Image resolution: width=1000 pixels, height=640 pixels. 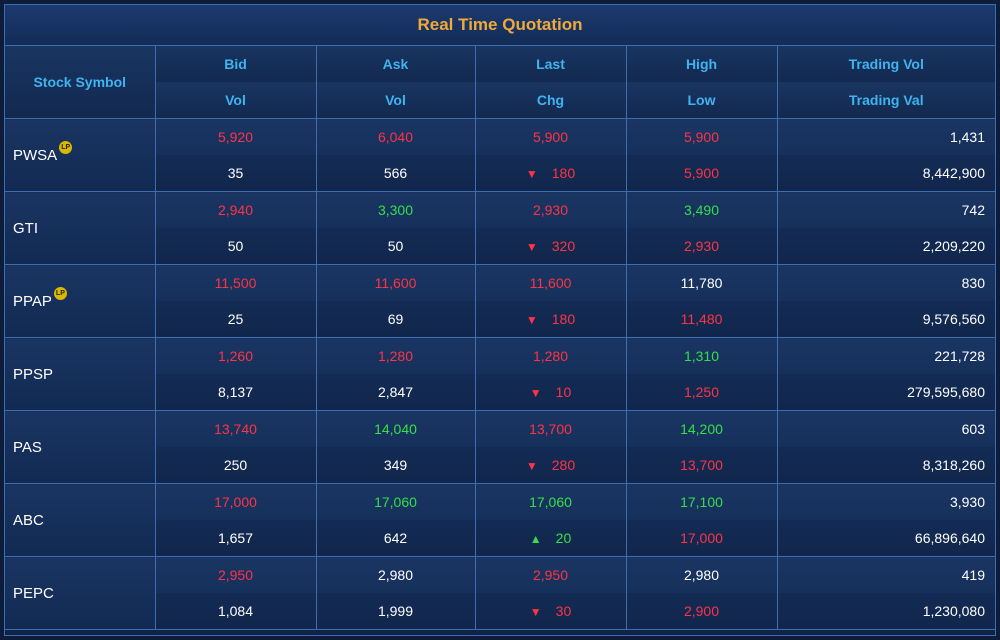 What do you see at coordinates (236, 209) in the screenshot?
I see `bid-price: 2,940` at bounding box center [236, 209].